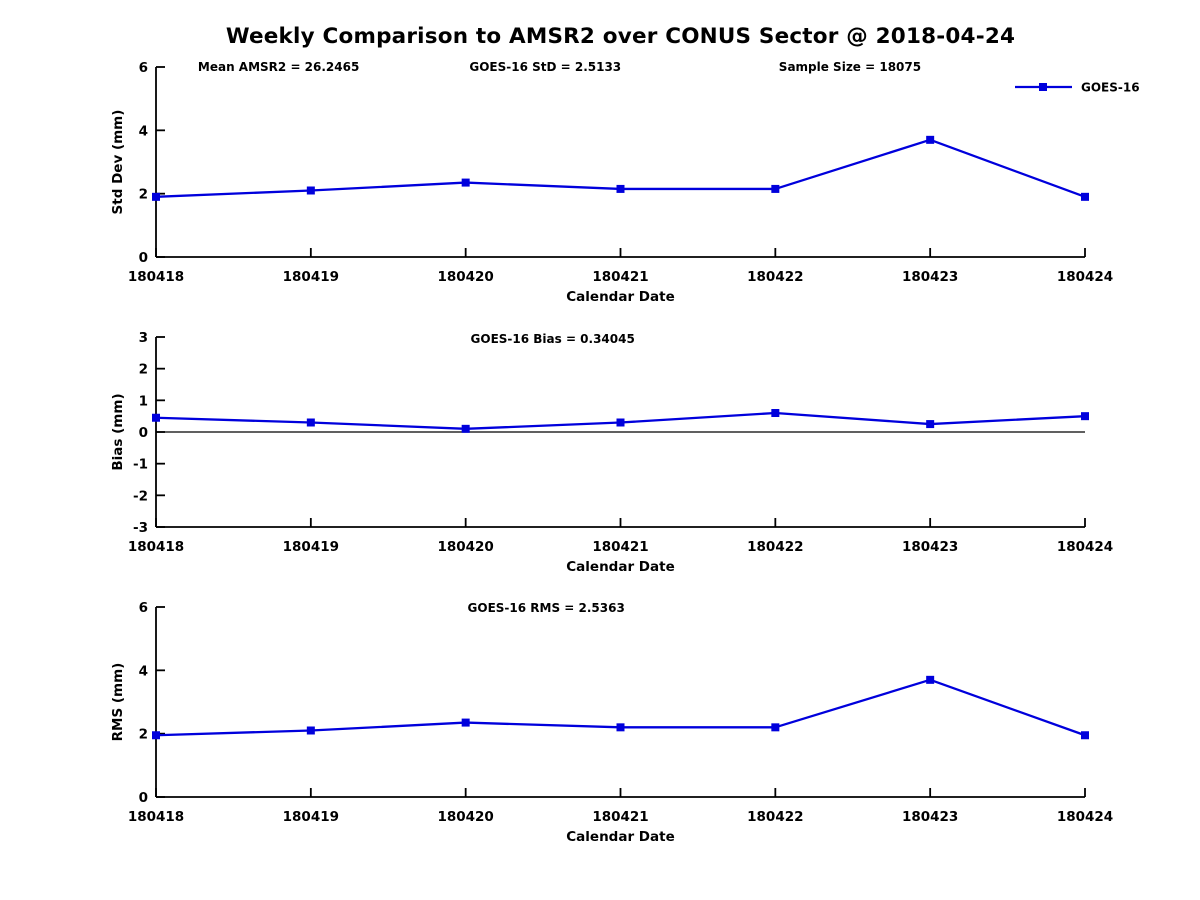 The height and width of the screenshot is (900, 1200). I want to click on y-tick-label: 1, so click(143, 401).